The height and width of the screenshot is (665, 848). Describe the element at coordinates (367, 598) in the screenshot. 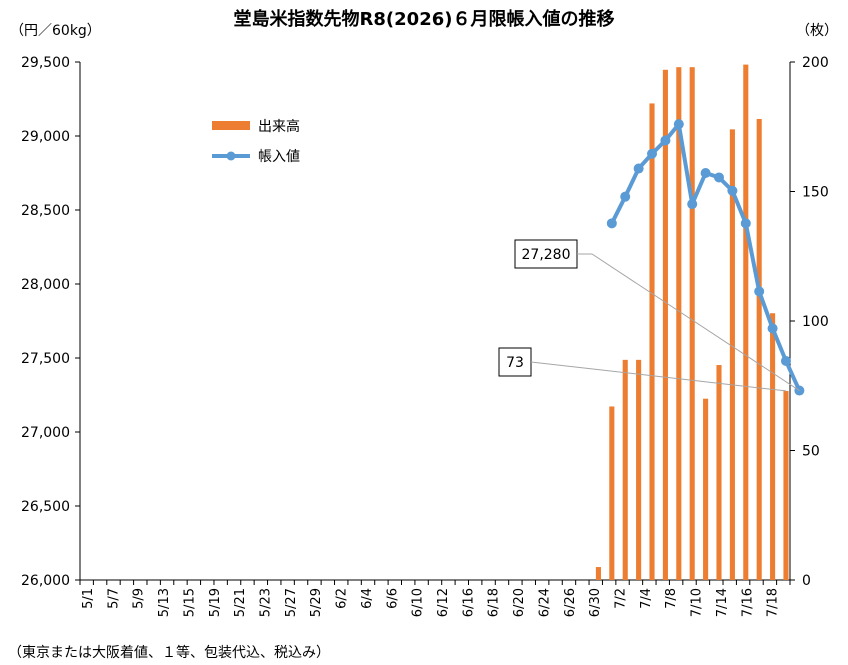

I see `x-tick-label: 6/4` at that location.